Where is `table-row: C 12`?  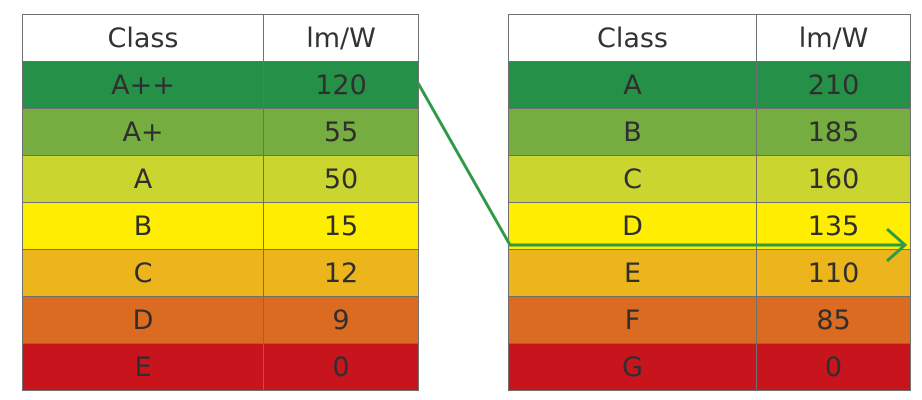 table-row: C 12 is located at coordinates (220, 273).